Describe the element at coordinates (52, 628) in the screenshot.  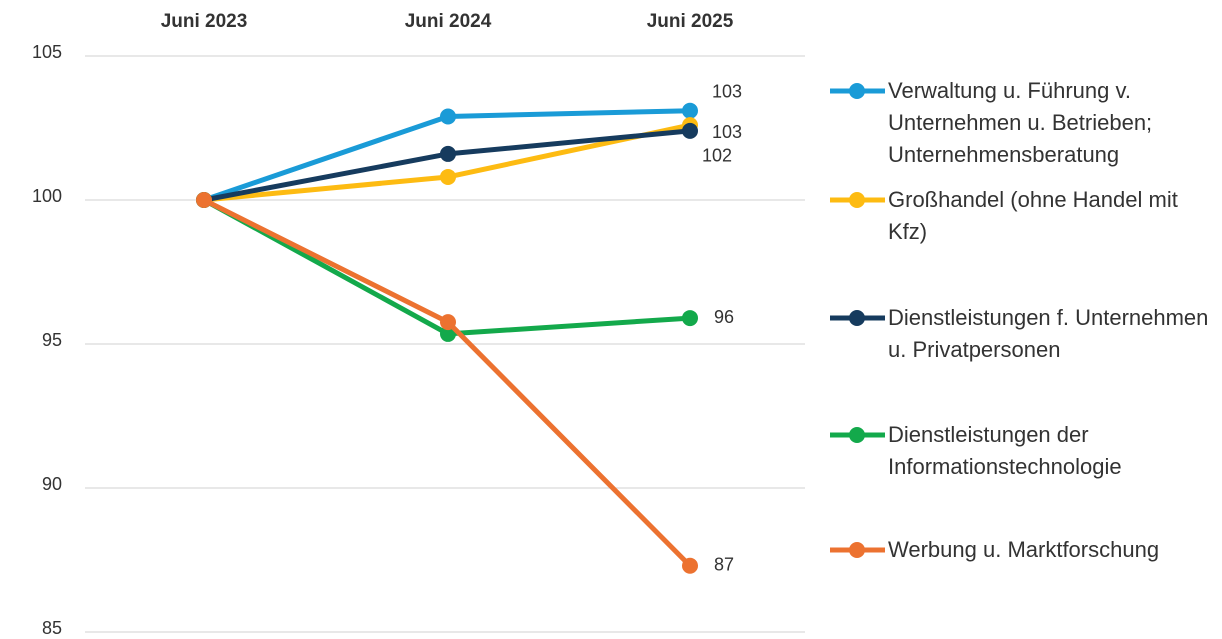
I see `y-tick-label: 85` at that location.